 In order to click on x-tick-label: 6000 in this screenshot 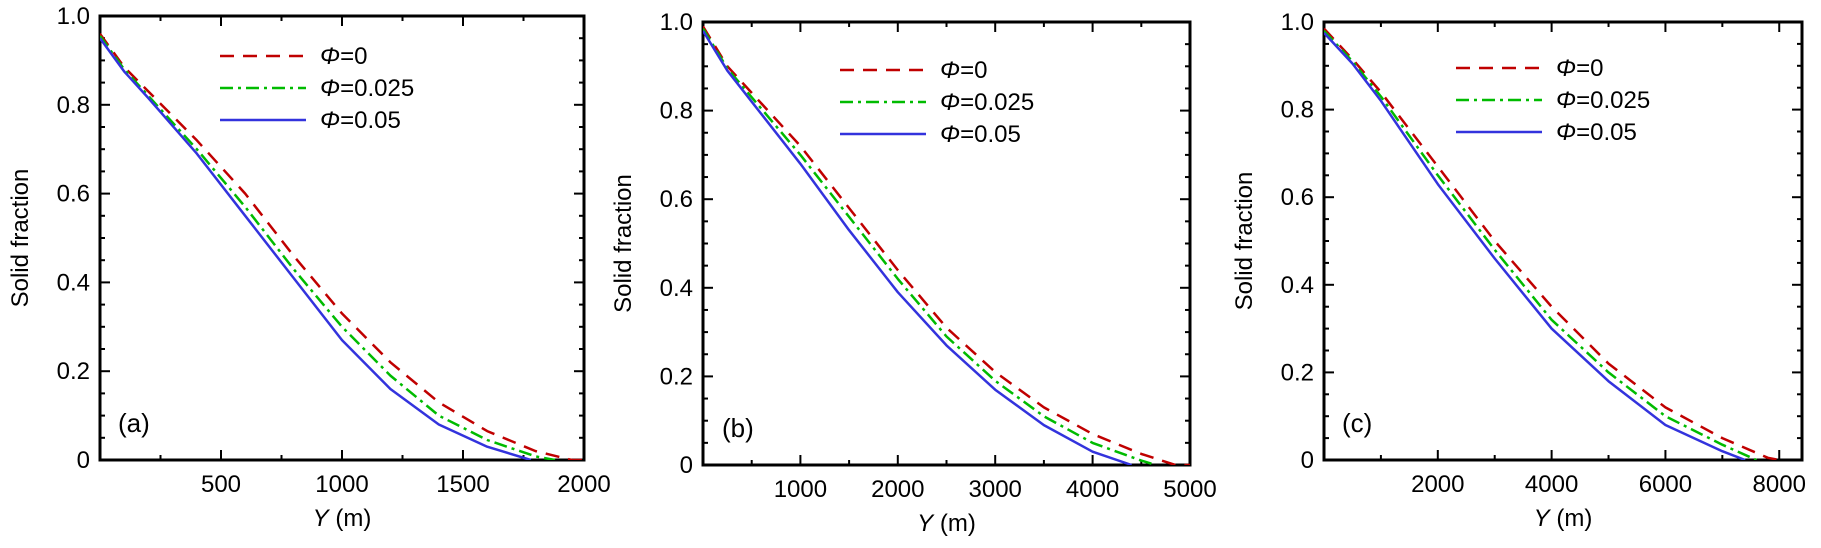, I will do `click(1665, 484)`.